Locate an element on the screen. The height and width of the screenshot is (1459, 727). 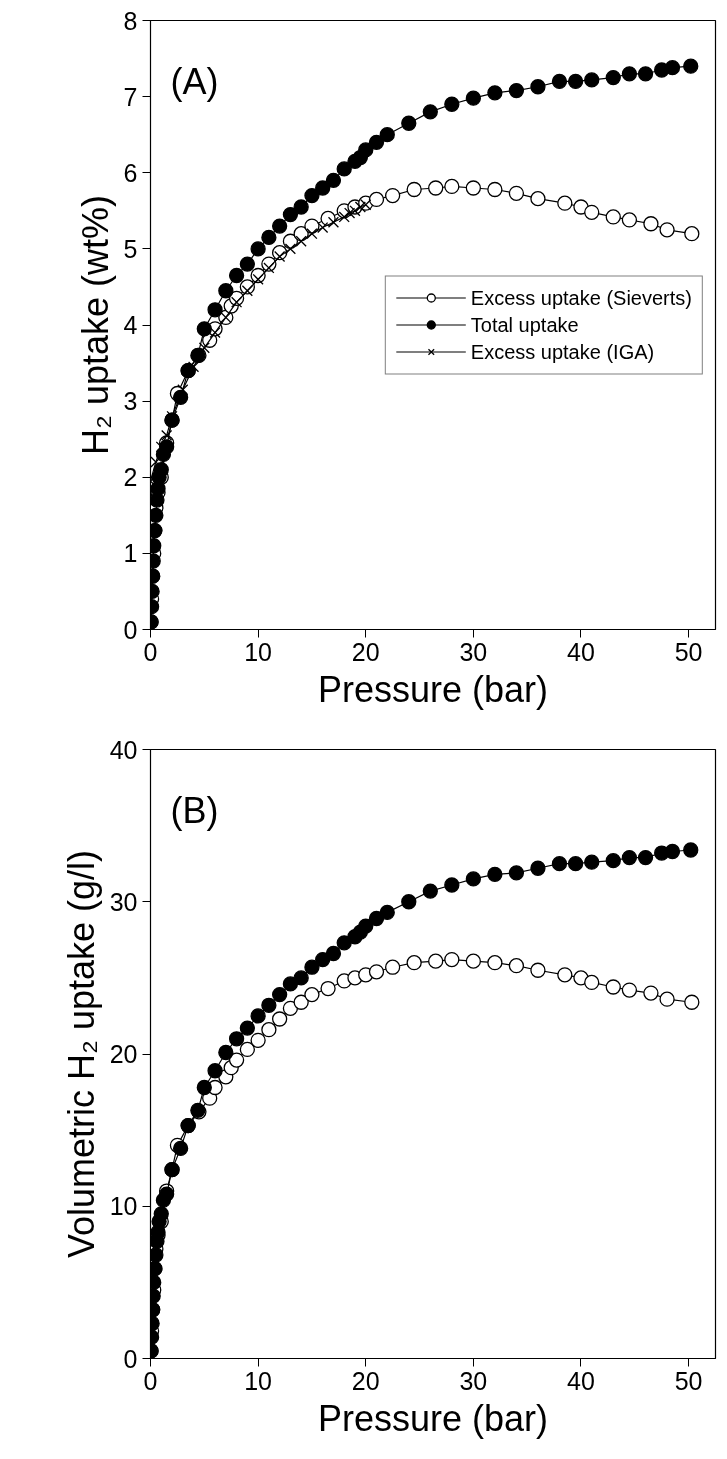
y-tick-label: 20 is located at coordinates (123, 1054).